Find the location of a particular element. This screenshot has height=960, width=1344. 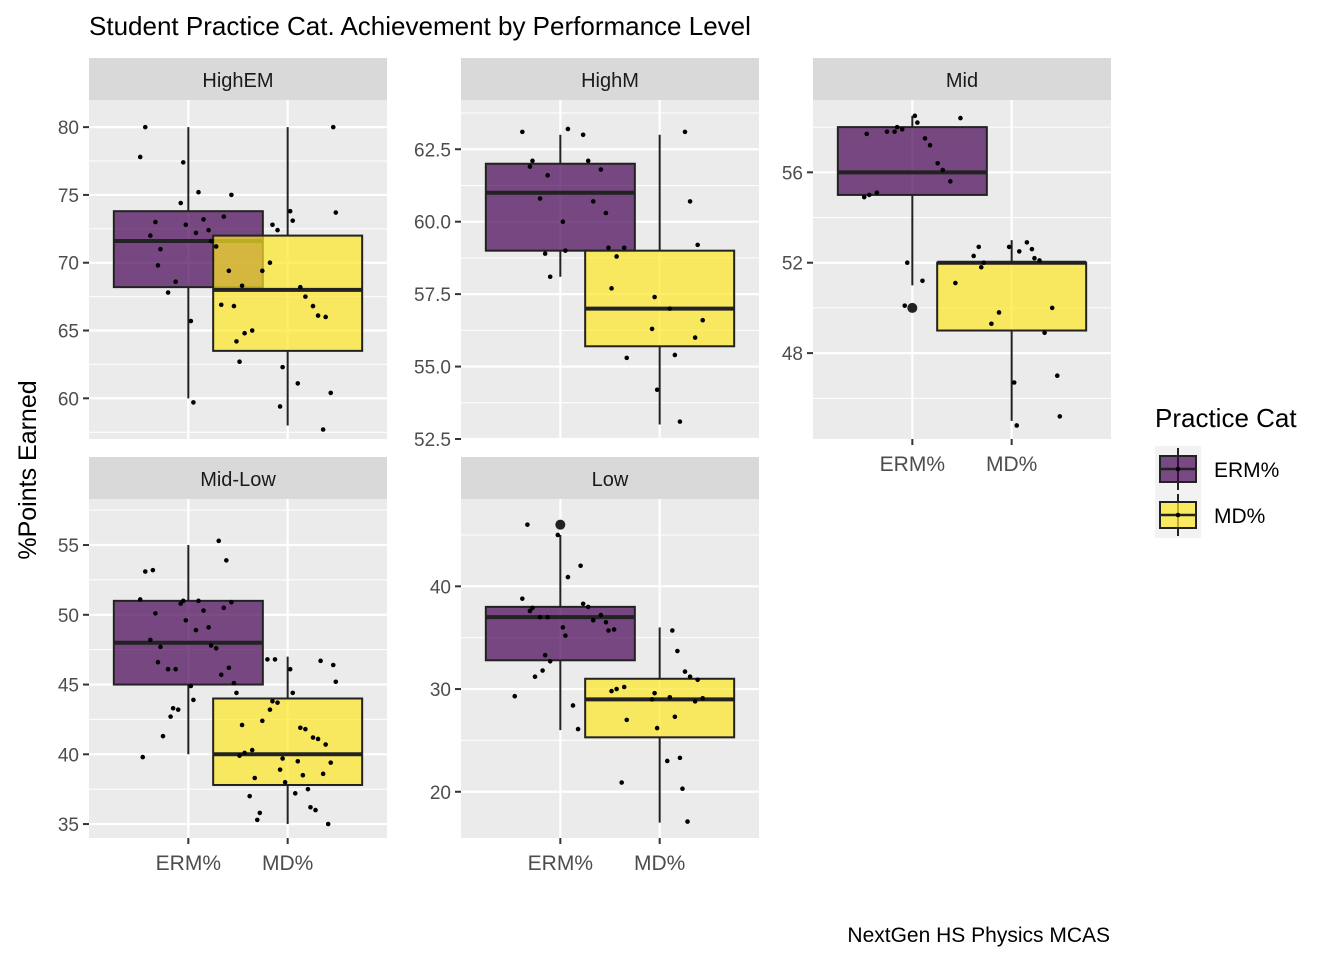

panel-highem: HighEM 60 65 70 75 80 is located at coordinates (222, 248).